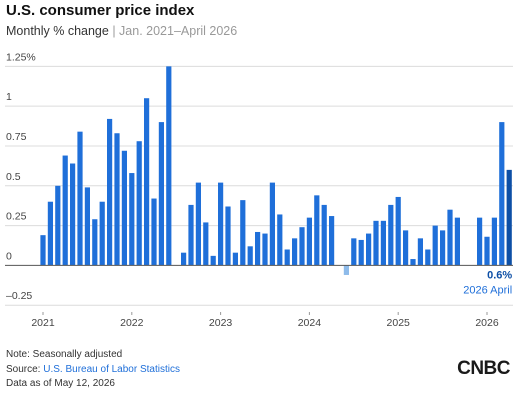 The width and height of the screenshot is (519, 400). What do you see at coordinates (13, 177) in the screenshot?
I see `y-tick-label: 0.5` at bounding box center [13, 177].